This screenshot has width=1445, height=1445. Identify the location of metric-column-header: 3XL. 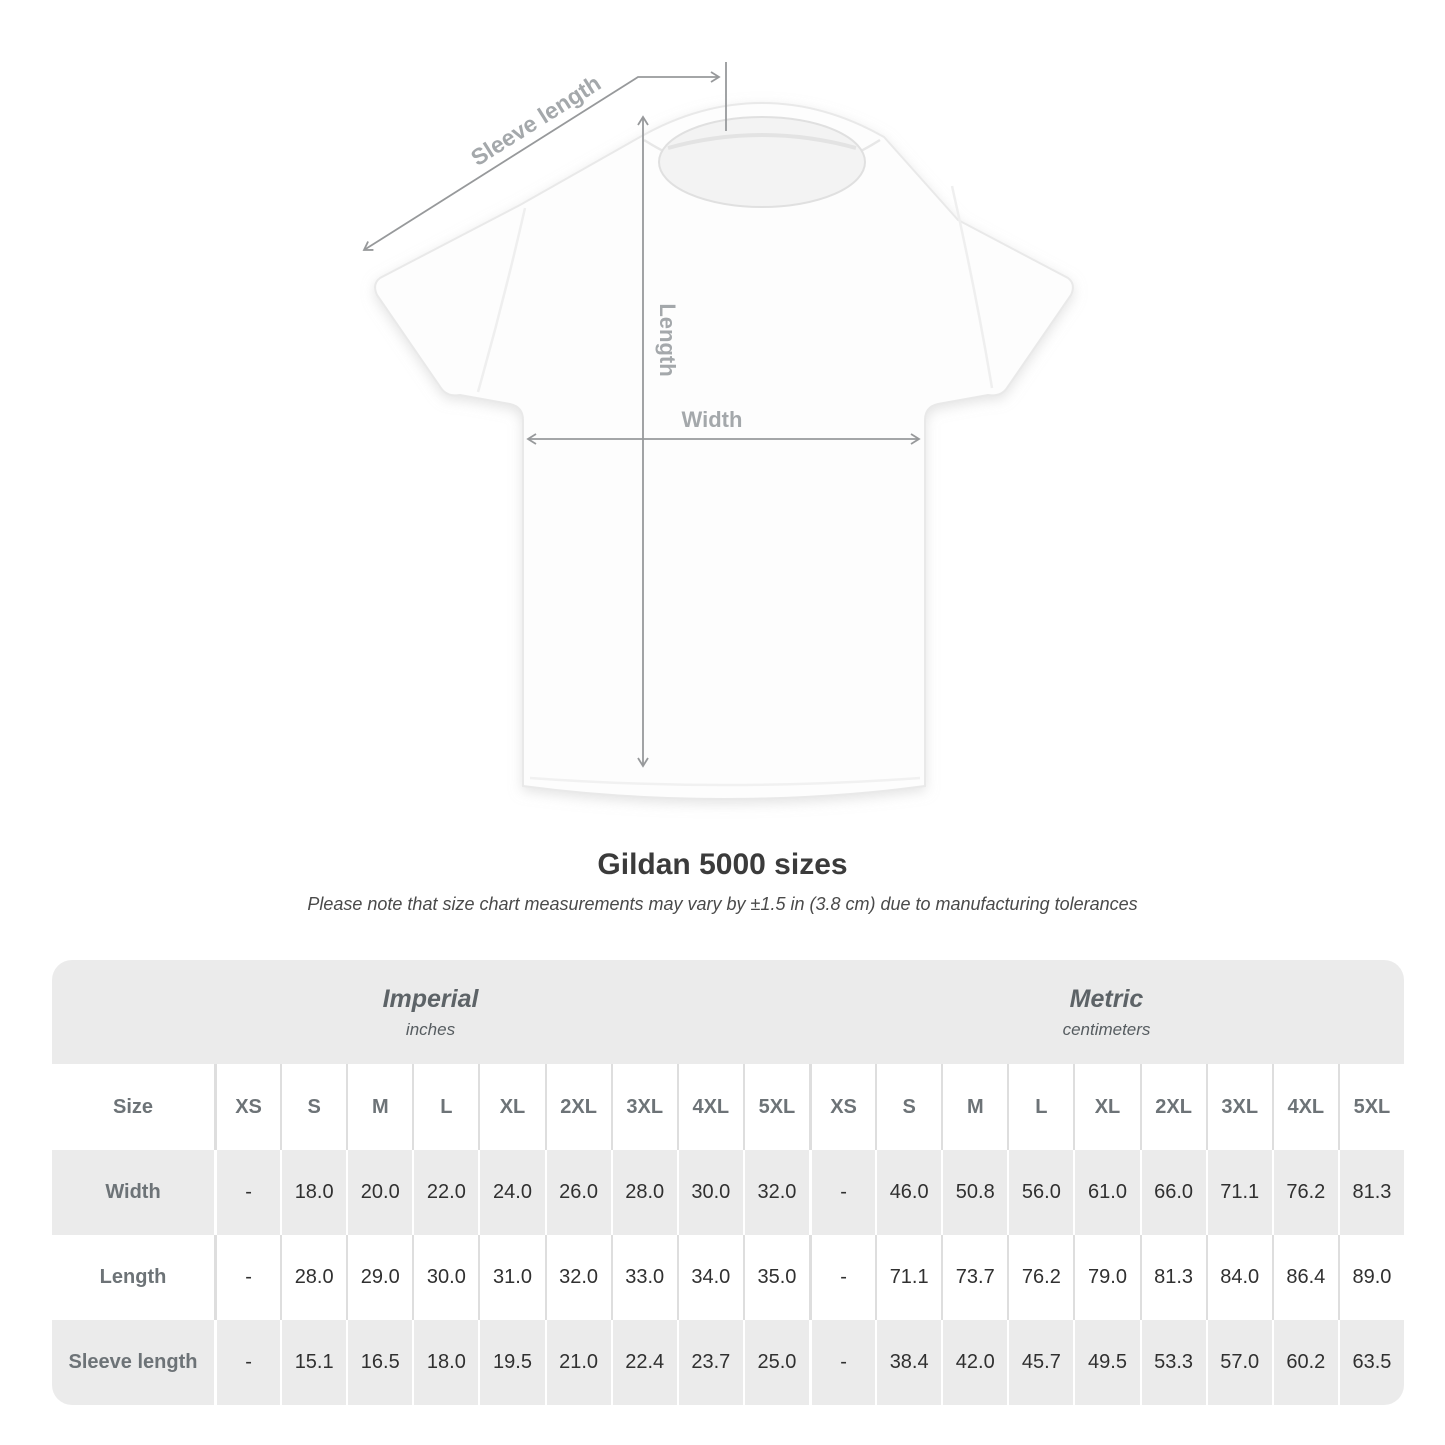
(1238, 1107).